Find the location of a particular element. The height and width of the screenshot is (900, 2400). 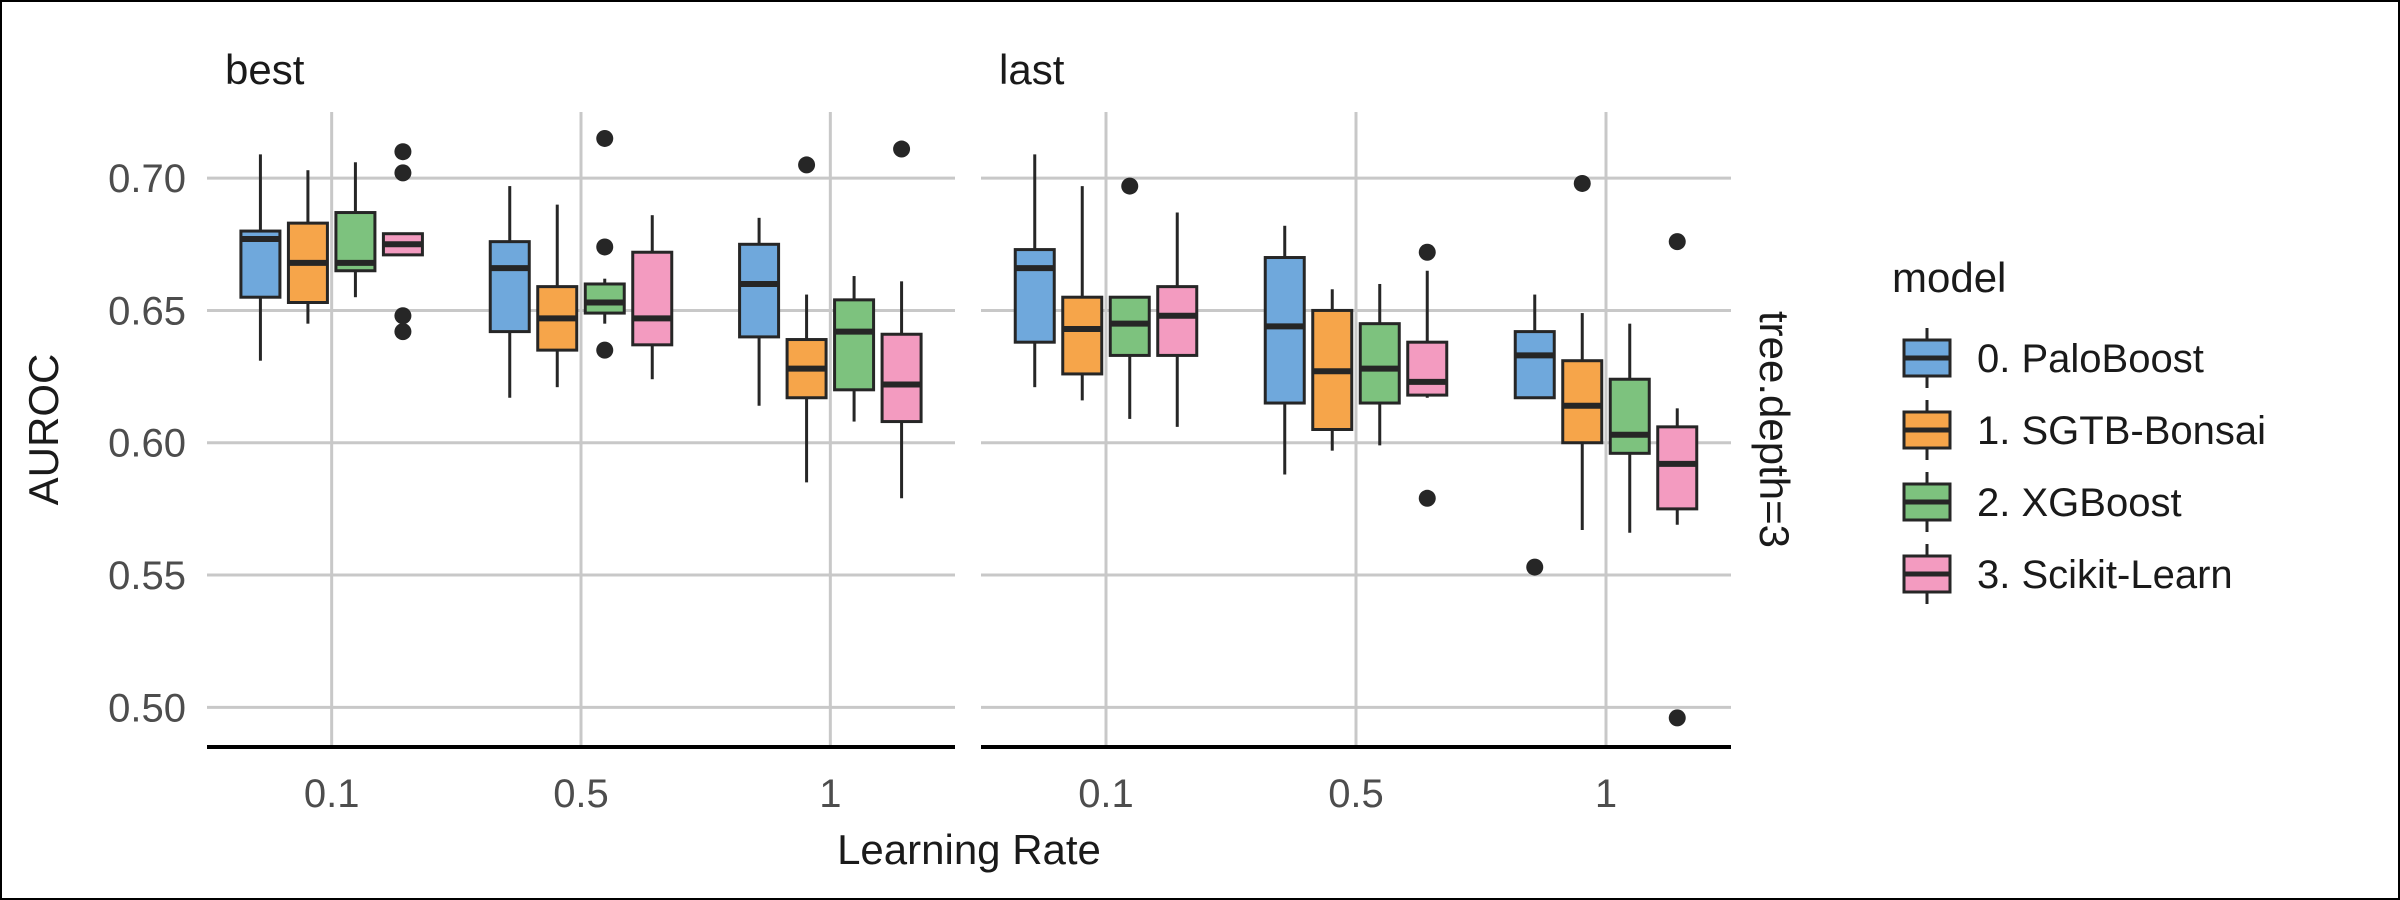

box-best-0.1-model-0 is located at coordinates (260, 257).